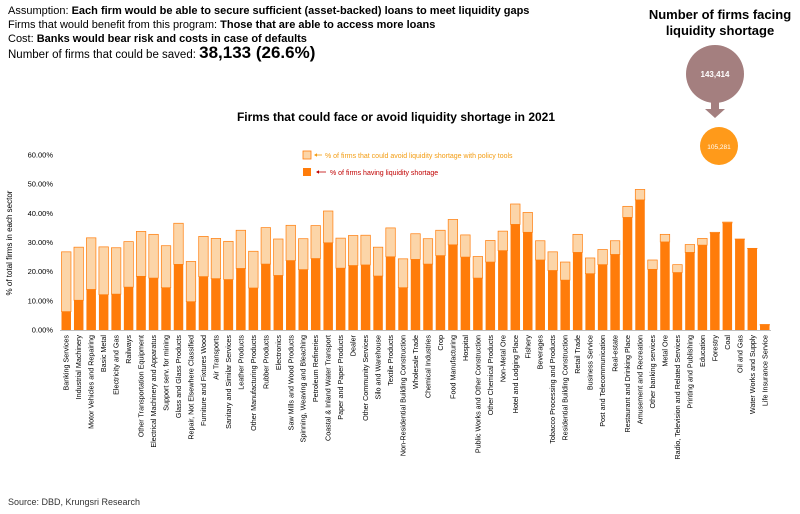 The height and width of the screenshot is (514, 800). I want to click on x-tick-label: Electrical Machinery and Apparatus, so click(153, 391).